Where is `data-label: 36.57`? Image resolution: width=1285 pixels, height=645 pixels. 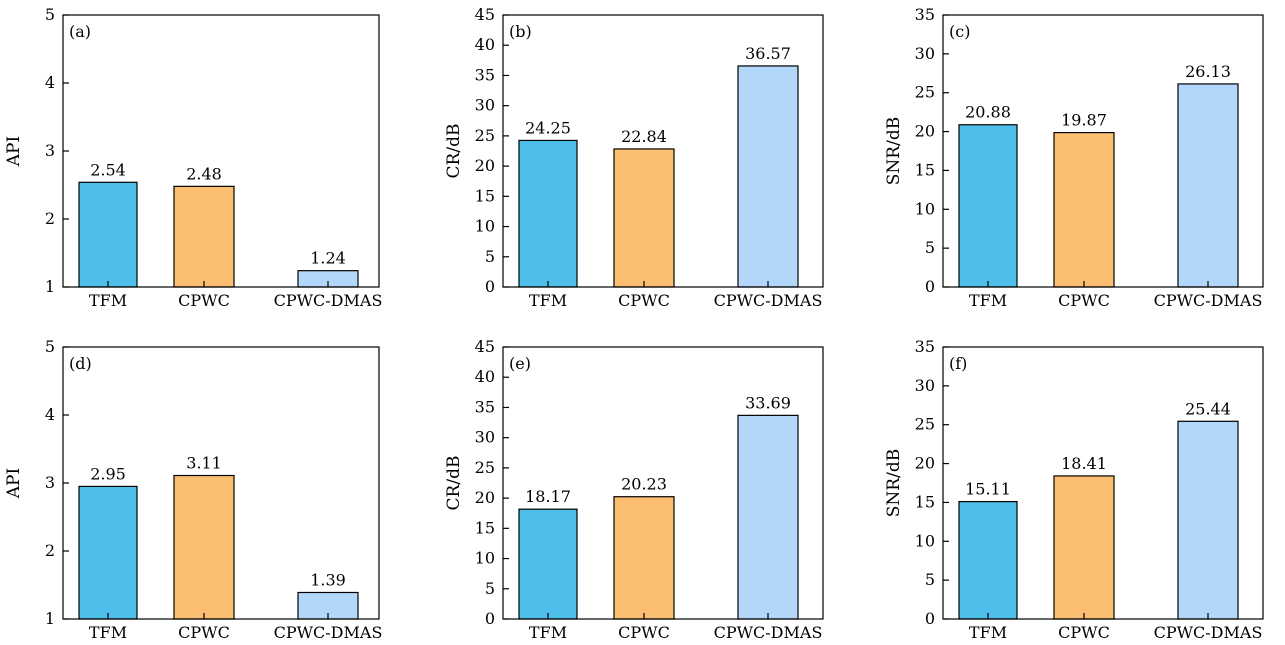 data-label: 36.57 is located at coordinates (768, 53).